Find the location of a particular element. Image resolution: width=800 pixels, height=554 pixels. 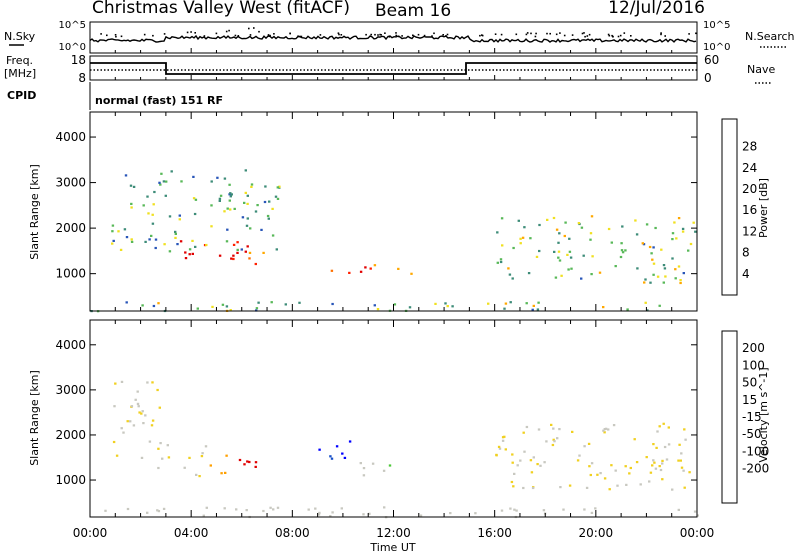

nsearch-label: N.Search is located at coordinates (770, 36).